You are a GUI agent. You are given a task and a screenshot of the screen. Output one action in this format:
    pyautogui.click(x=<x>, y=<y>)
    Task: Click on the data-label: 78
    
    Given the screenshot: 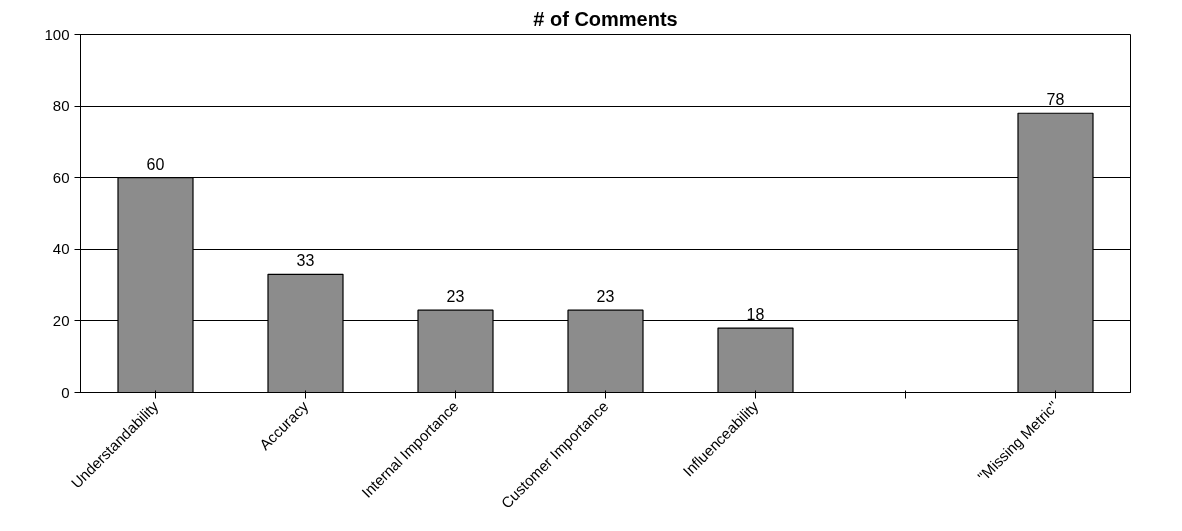 What is the action you would take?
    pyautogui.click(x=1055, y=100)
    